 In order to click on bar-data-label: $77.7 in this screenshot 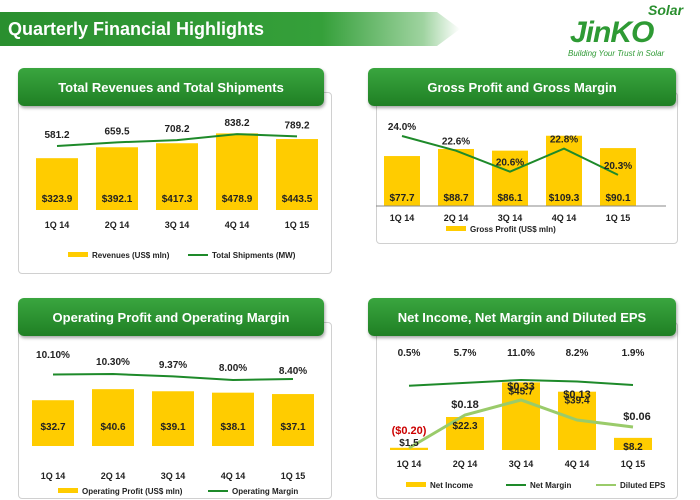, I will do `click(401, 198)`.